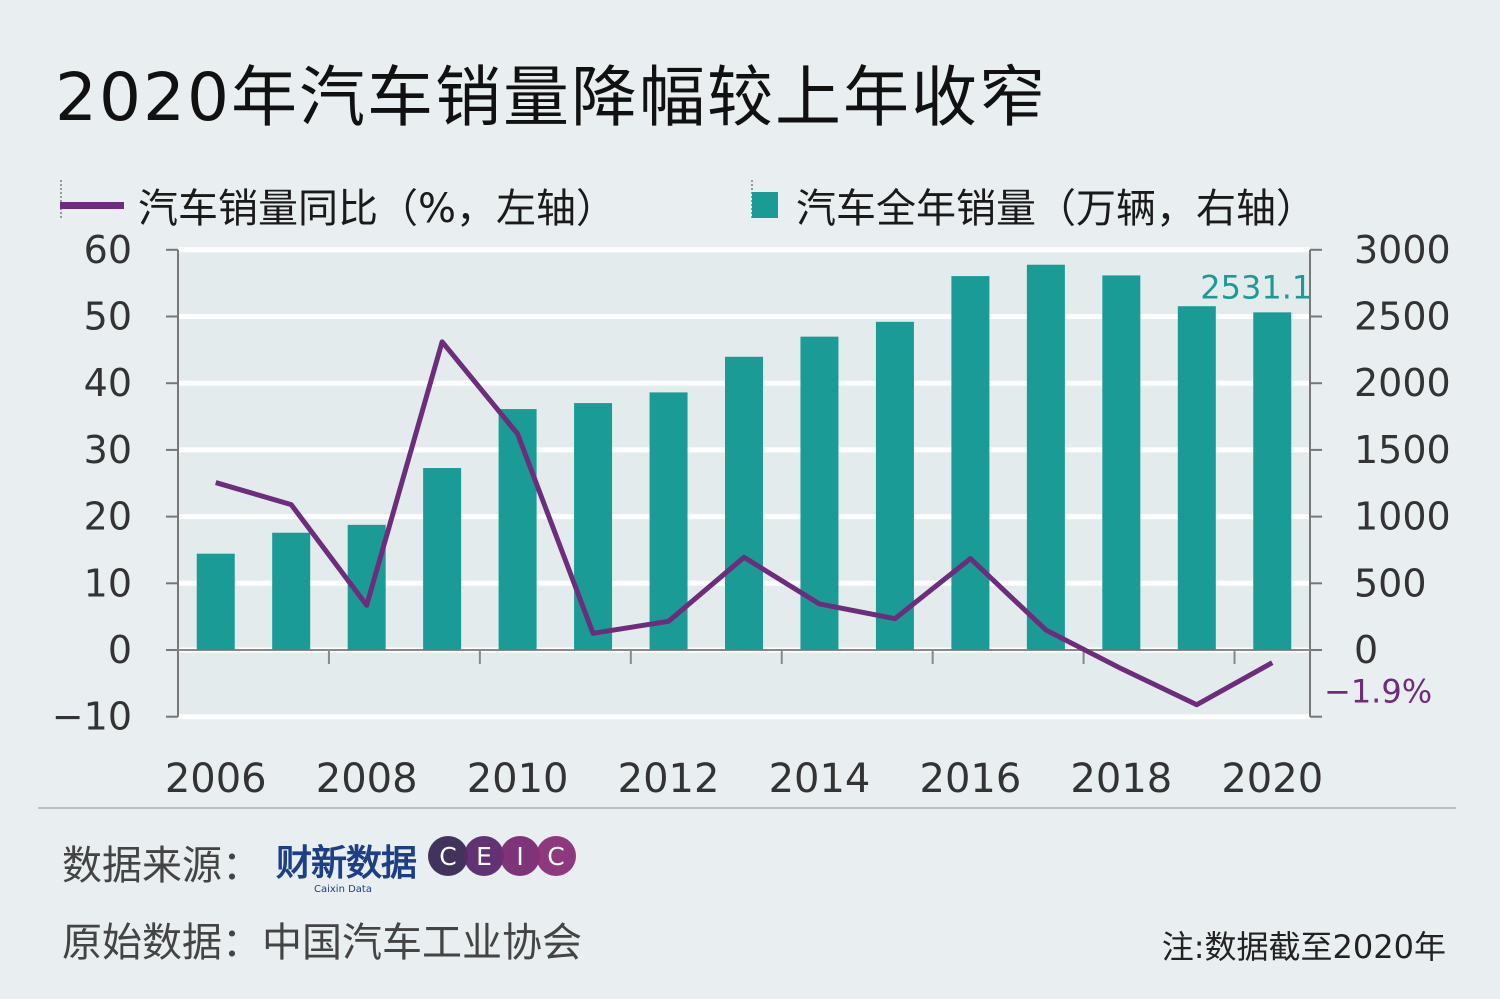  I want to click on x-axis-tick-label: 2012, so click(669, 779).